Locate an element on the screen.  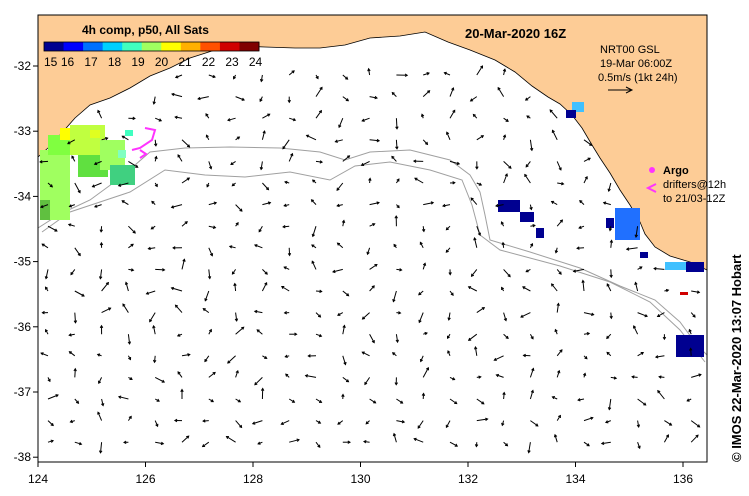
map-title: 20-Mar-2020 16Z is located at coordinates (515, 33).